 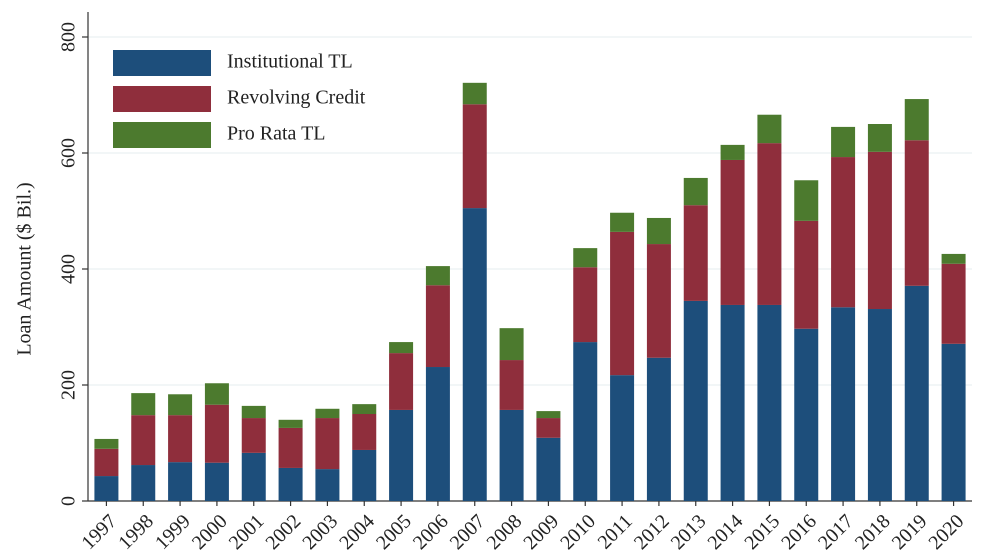 What do you see at coordinates (69, 269) in the screenshot?
I see `y-tick-label: 400` at bounding box center [69, 269].